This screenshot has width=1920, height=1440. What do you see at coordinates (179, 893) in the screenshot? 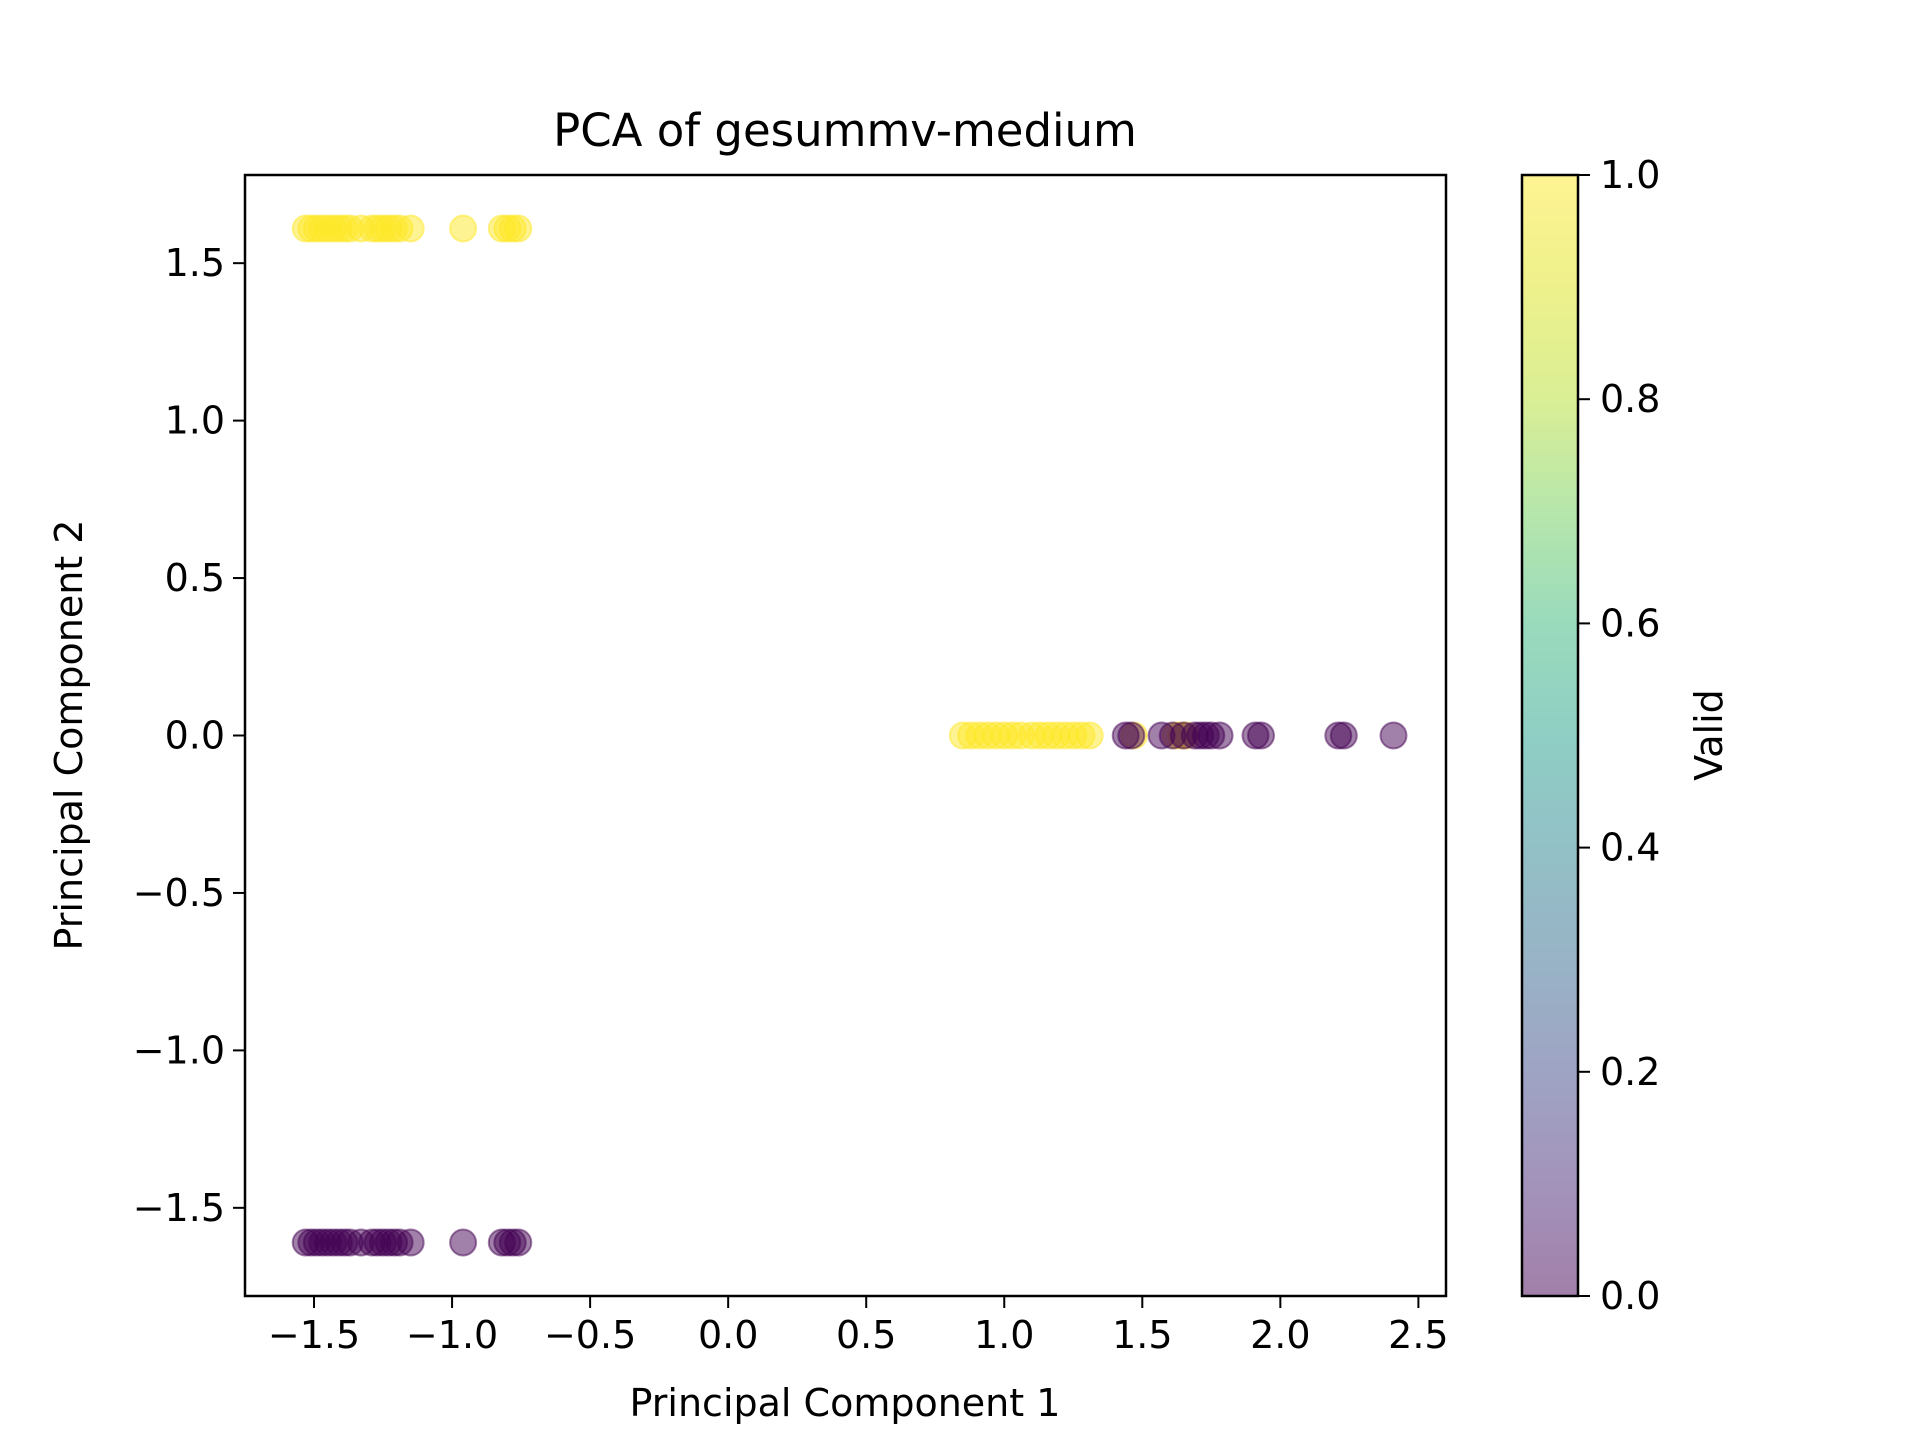
I see `y-tick-label: −0.5` at bounding box center [179, 893].